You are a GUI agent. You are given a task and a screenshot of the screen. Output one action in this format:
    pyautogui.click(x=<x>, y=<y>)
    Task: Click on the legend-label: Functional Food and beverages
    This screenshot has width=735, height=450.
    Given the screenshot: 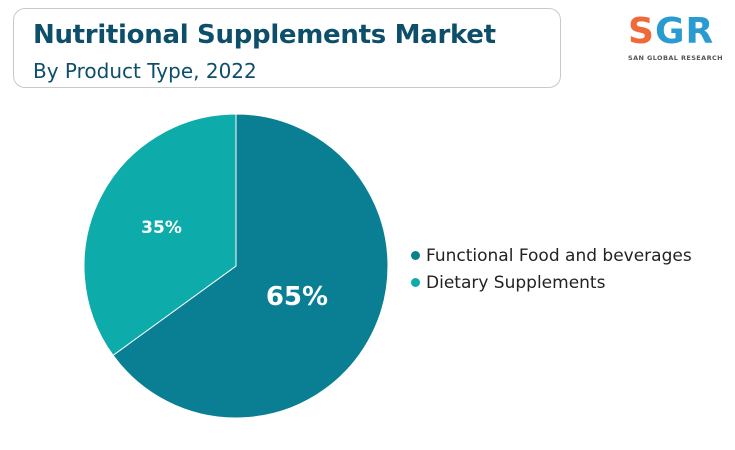 What is the action you would take?
    pyautogui.click(x=559, y=255)
    